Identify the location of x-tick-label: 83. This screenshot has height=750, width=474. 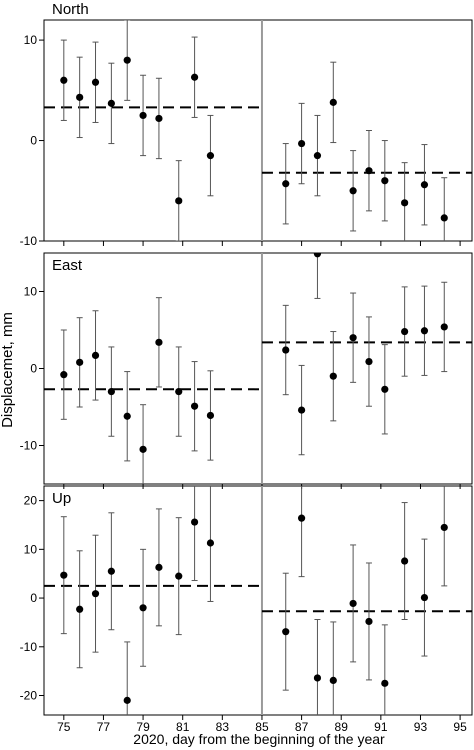
(223, 727).